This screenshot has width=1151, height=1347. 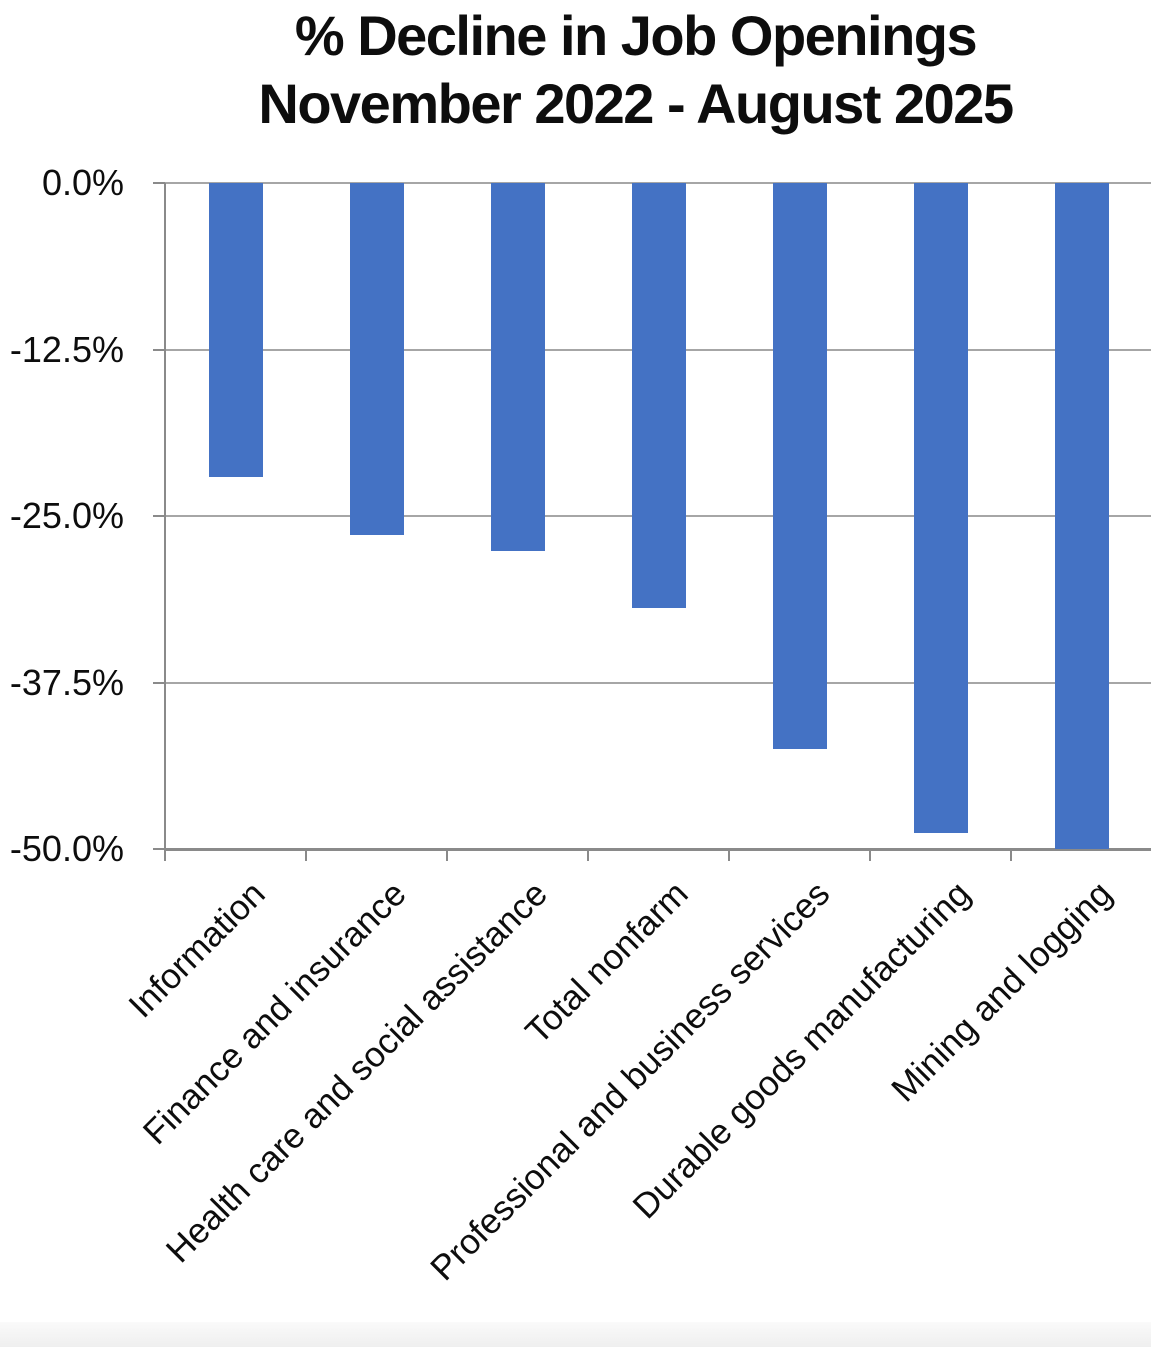 What do you see at coordinates (66, 848) in the screenshot?
I see `y-tick-label: -50.0%` at bounding box center [66, 848].